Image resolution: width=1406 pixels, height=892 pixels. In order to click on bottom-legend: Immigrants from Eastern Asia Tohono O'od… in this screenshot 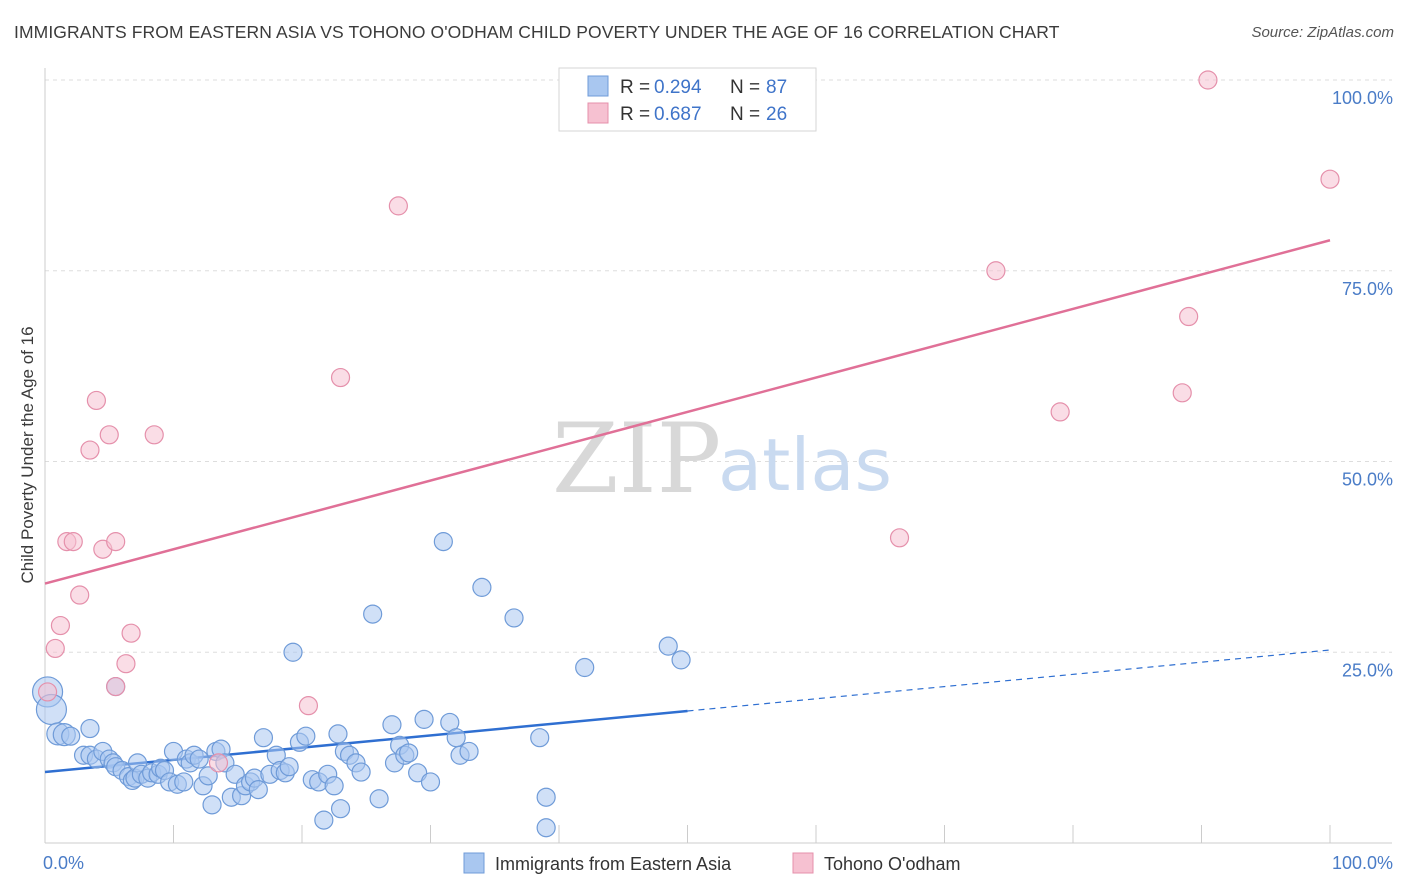, I will do `click(712, 863)`.